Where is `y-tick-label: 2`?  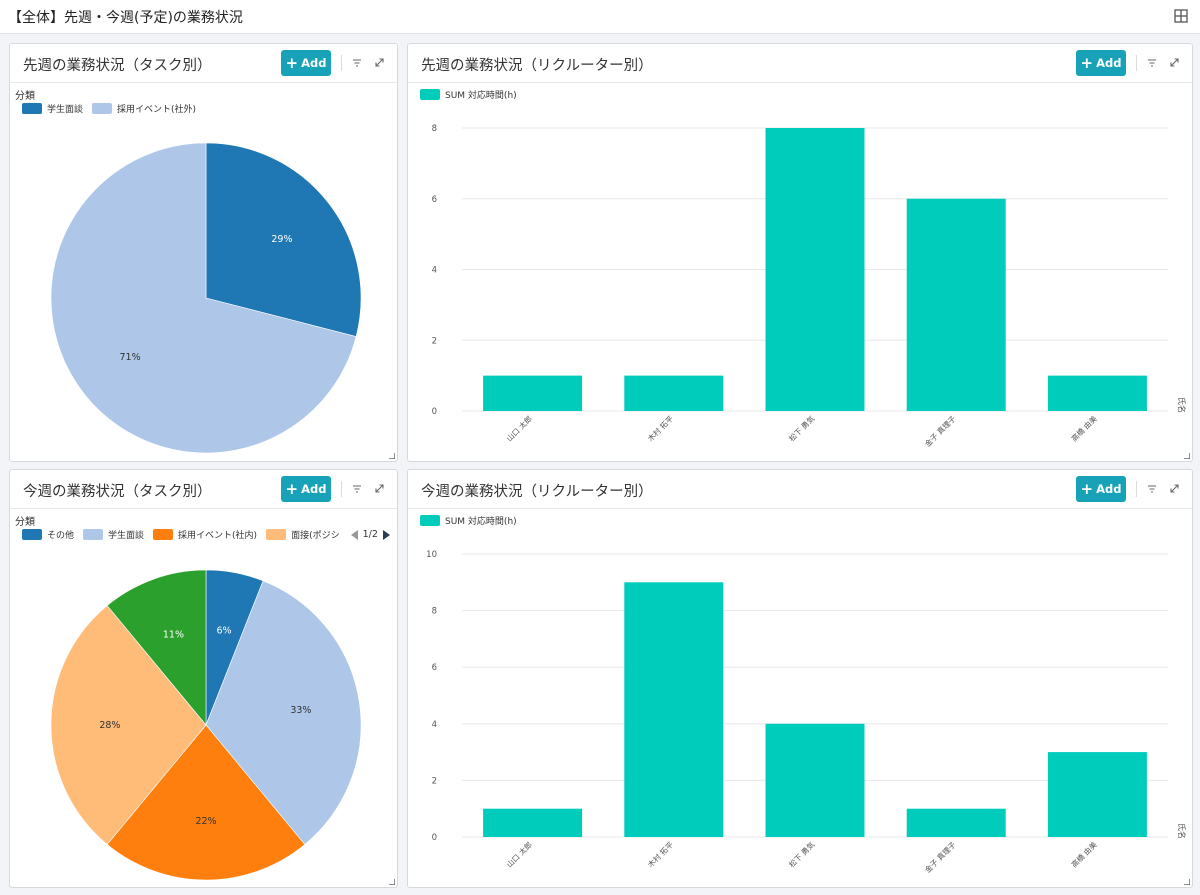
y-tick-label: 2 is located at coordinates (434, 341).